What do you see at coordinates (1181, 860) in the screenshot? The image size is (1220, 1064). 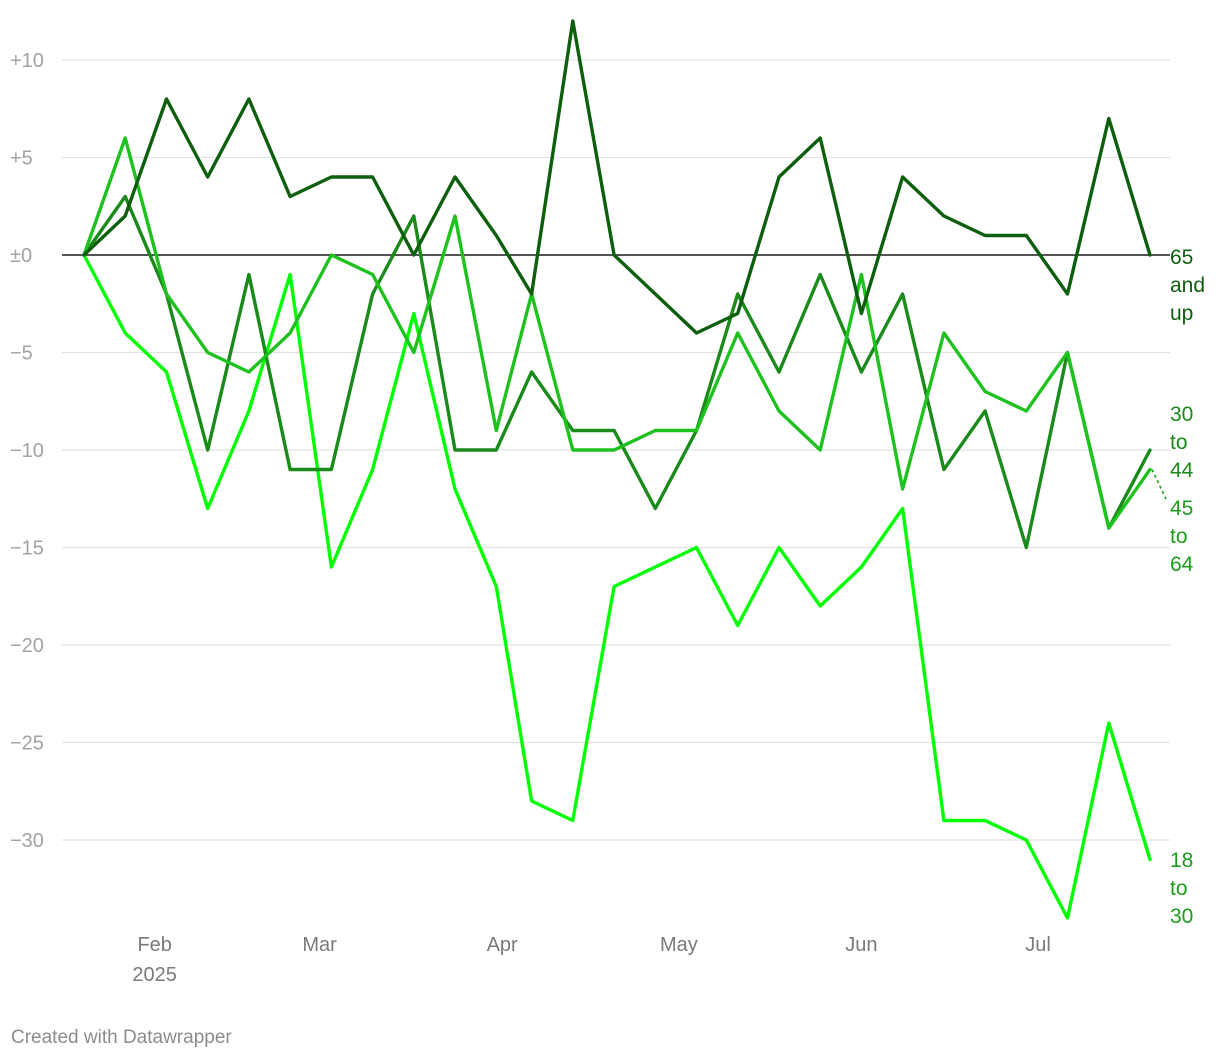 I see `series-label: 18` at bounding box center [1181, 860].